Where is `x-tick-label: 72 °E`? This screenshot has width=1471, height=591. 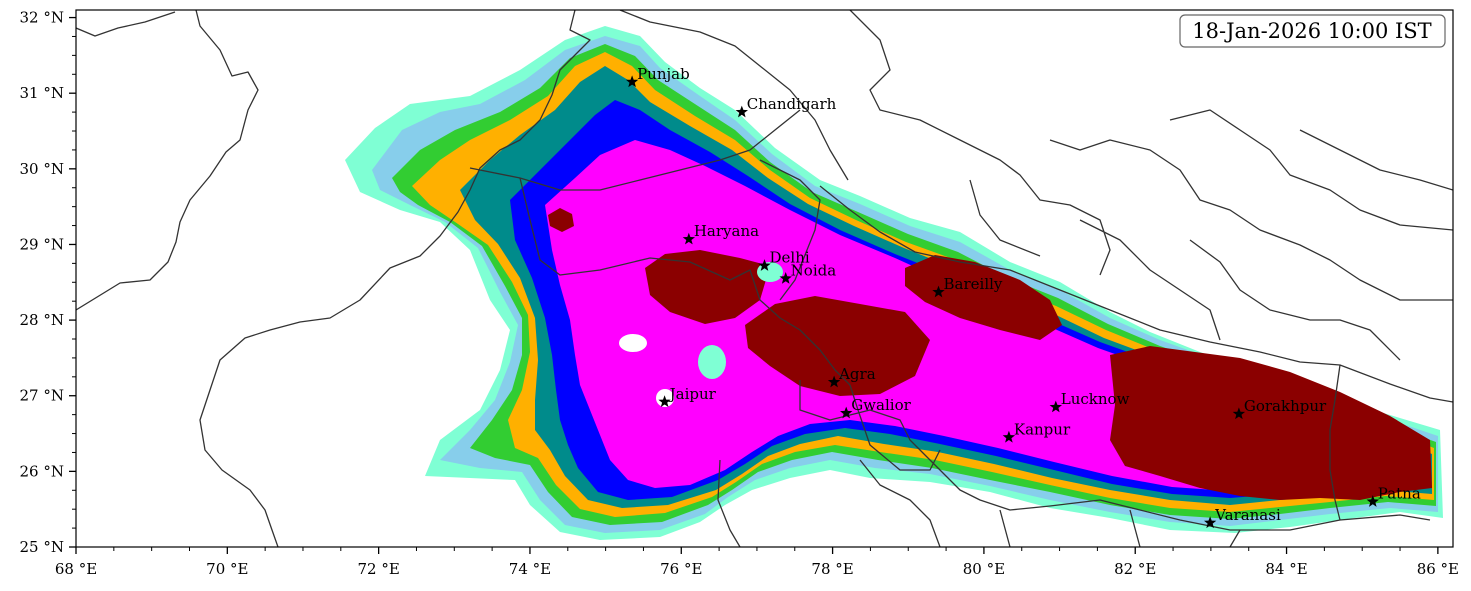
x-tick-label: 72 °E is located at coordinates (378, 569).